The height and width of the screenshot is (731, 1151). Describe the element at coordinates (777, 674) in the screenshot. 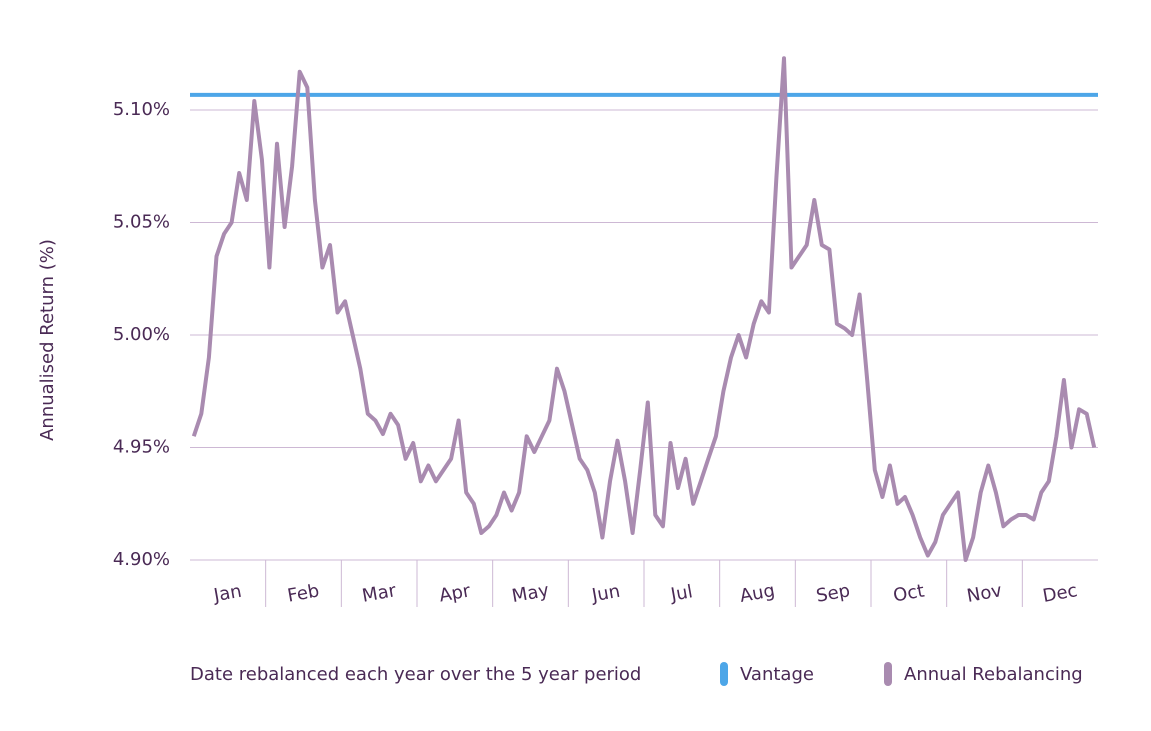

I see `legend-label: Vantage` at that location.